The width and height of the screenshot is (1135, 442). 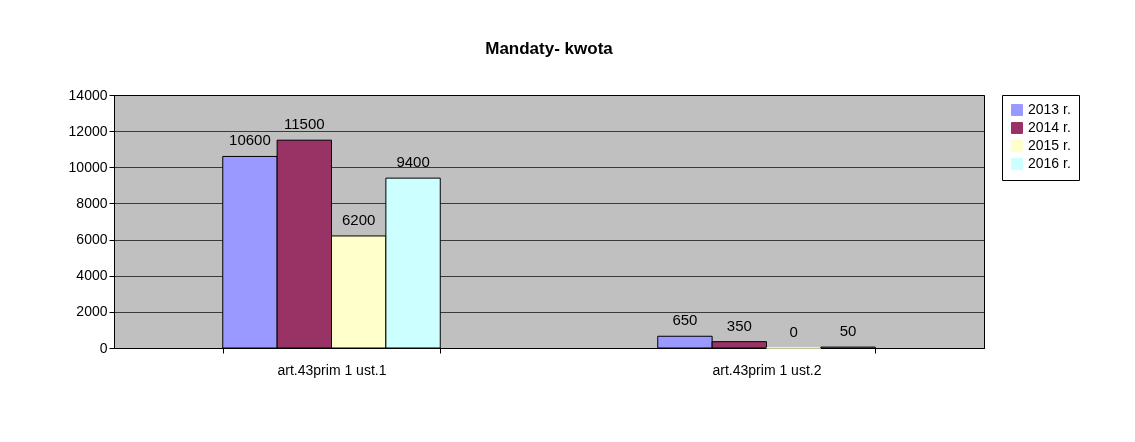 I want to click on legend-label: 2016 r., so click(x=1049, y=163).